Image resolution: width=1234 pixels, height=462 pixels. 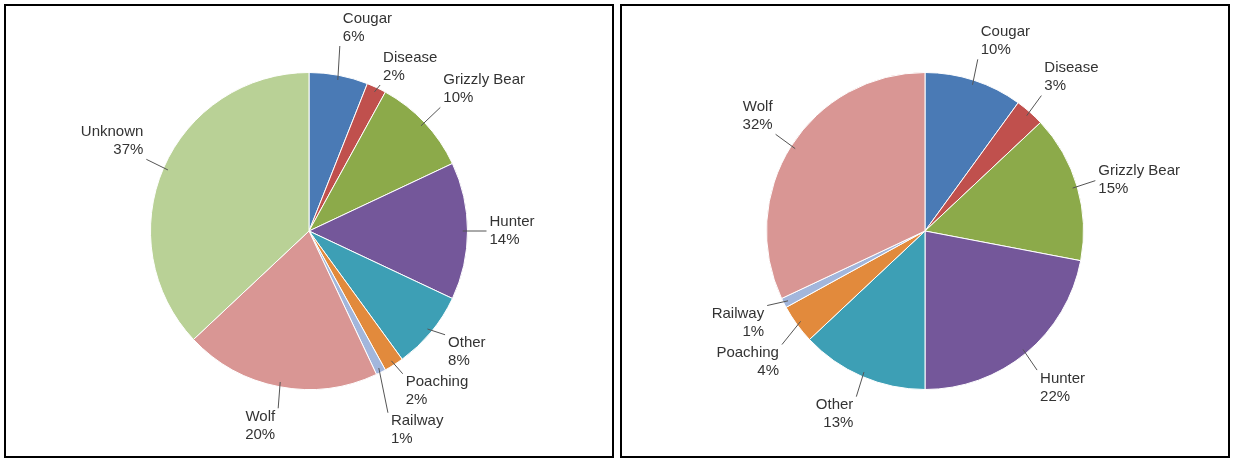 What do you see at coordinates (459, 360) in the screenshot?
I see `data-label: 8%` at bounding box center [459, 360].